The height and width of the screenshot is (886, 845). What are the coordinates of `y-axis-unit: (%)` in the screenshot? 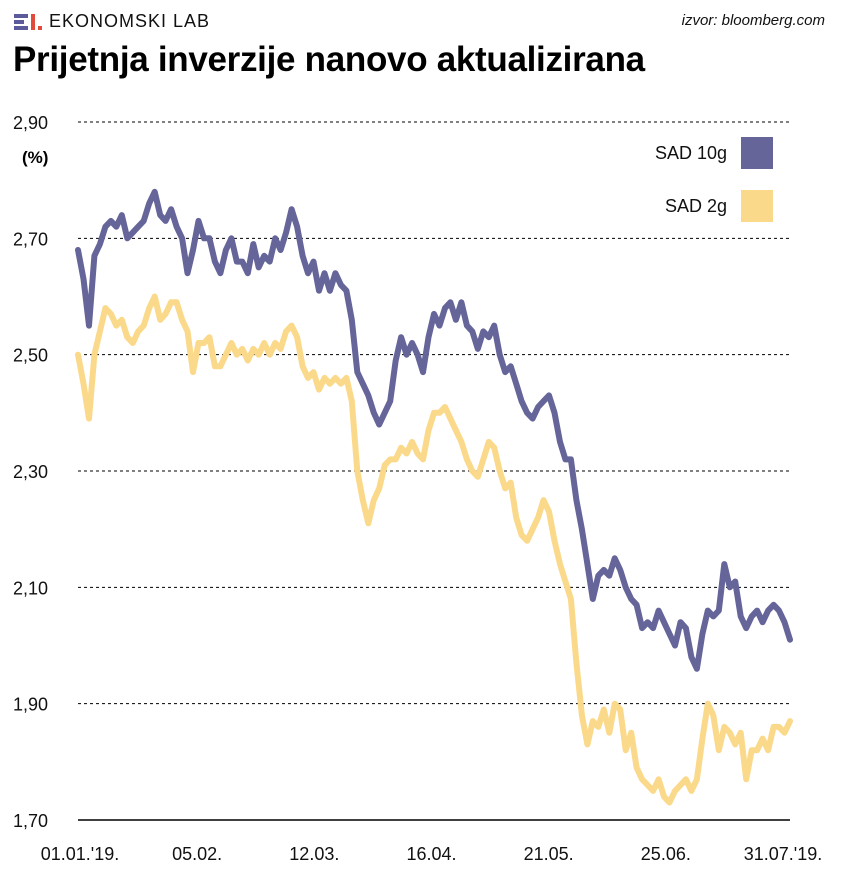 It's located at (35, 157).